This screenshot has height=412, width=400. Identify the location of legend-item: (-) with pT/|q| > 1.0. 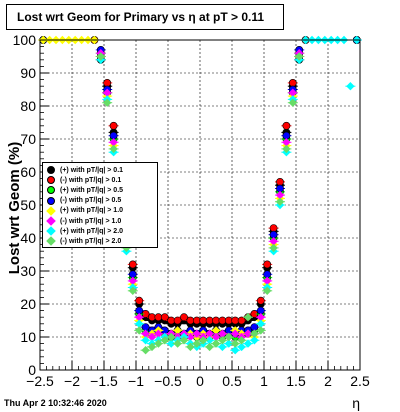
(101, 221).